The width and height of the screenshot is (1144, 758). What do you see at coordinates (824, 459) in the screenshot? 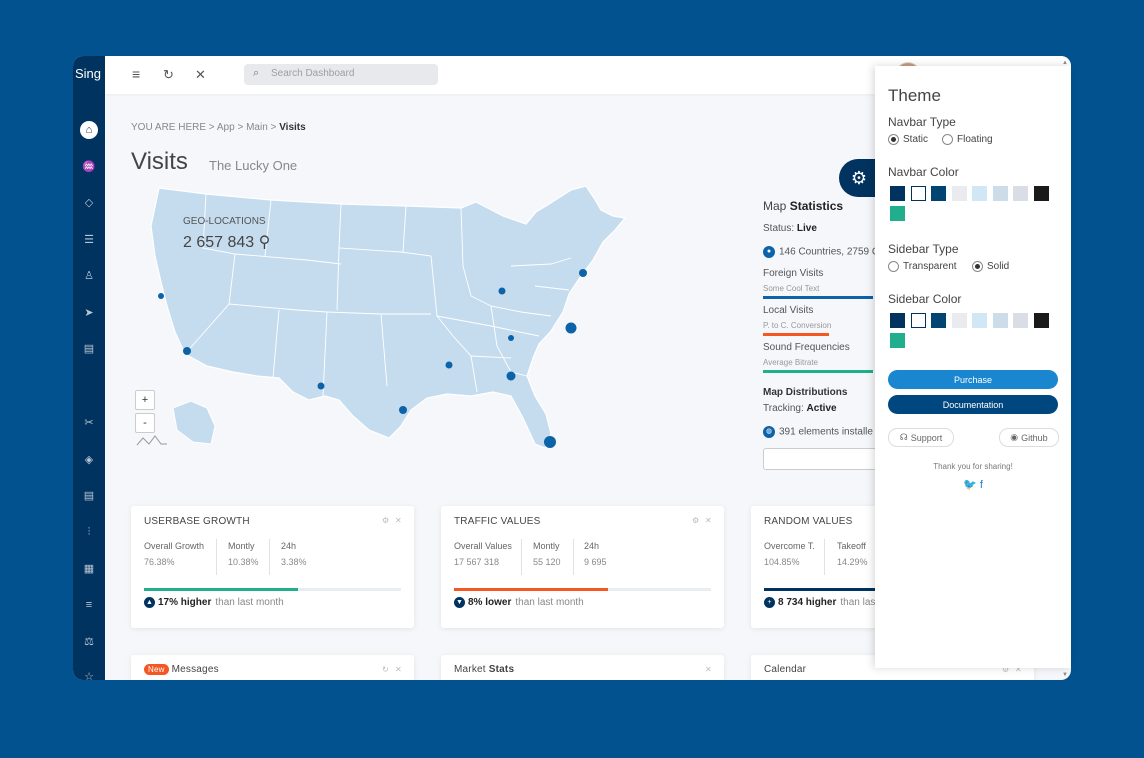
I see `stats-action-box` at bounding box center [824, 459].